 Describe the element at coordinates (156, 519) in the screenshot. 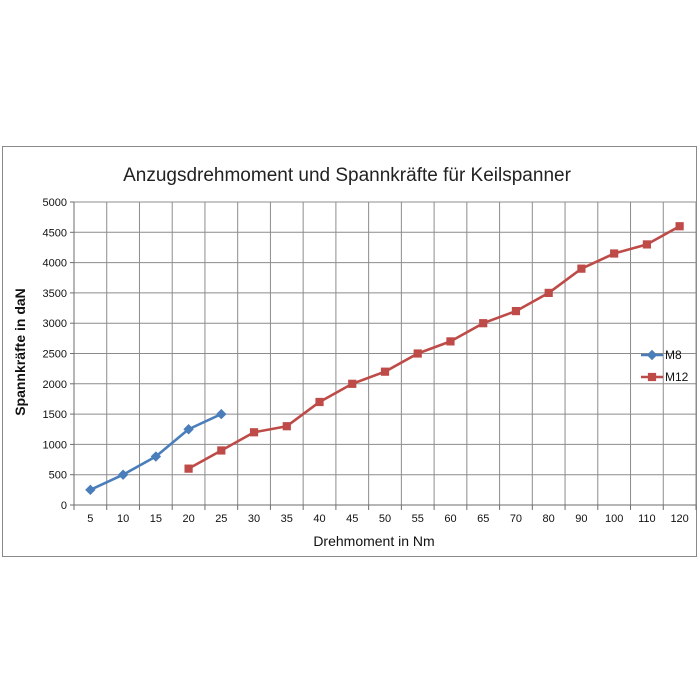

I see `x-tick-label: 15` at that location.